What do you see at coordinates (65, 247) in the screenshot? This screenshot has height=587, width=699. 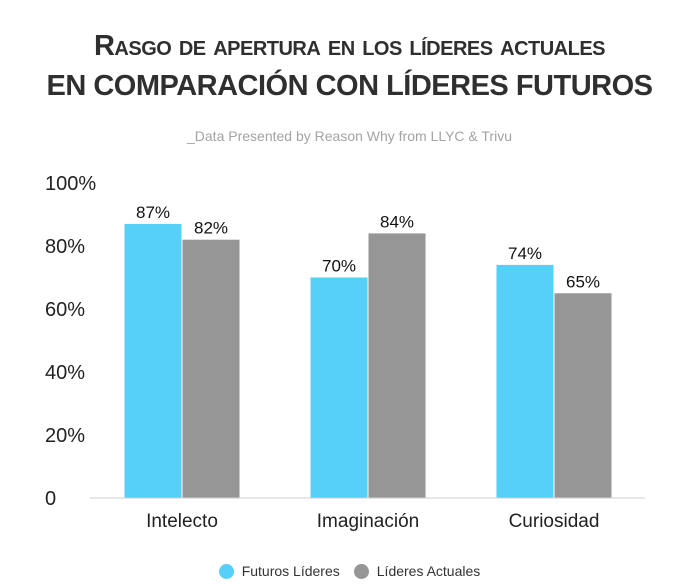 I see `y-tick-label: 80%` at bounding box center [65, 247].